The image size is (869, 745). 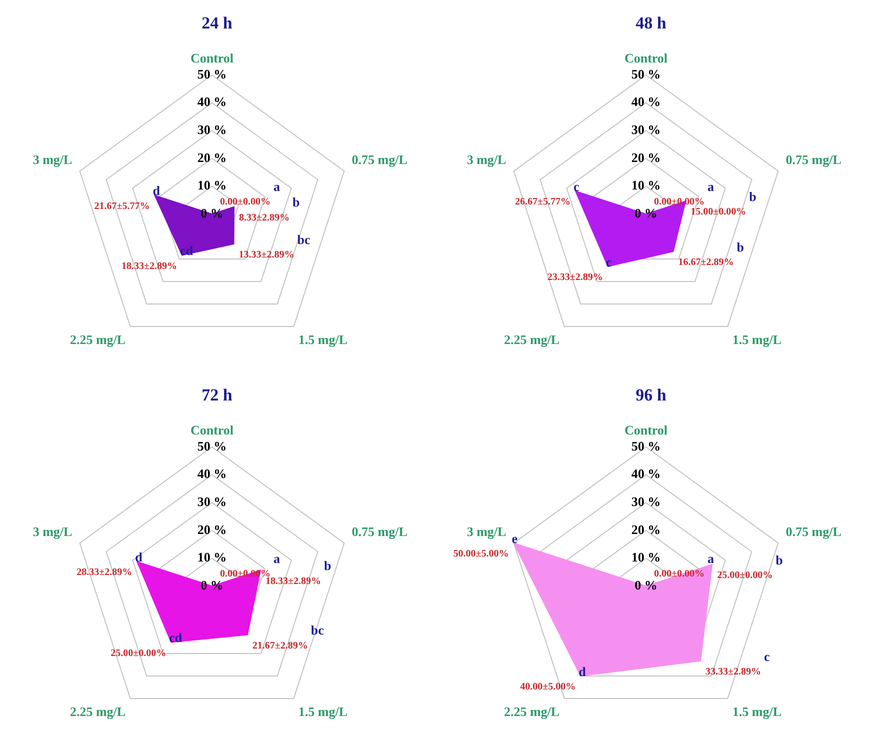 What do you see at coordinates (718, 212) in the screenshot?
I see `data-label: 15.00±0.00%` at bounding box center [718, 212].